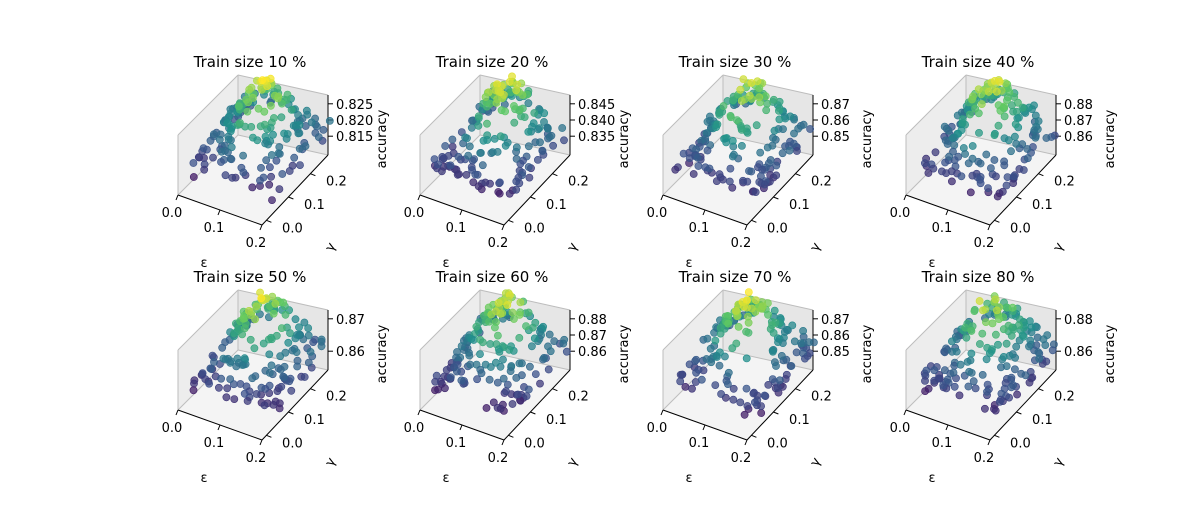 The width and height of the screenshot is (1200, 513). I want to click on y-axis-line, so click(295, 405).